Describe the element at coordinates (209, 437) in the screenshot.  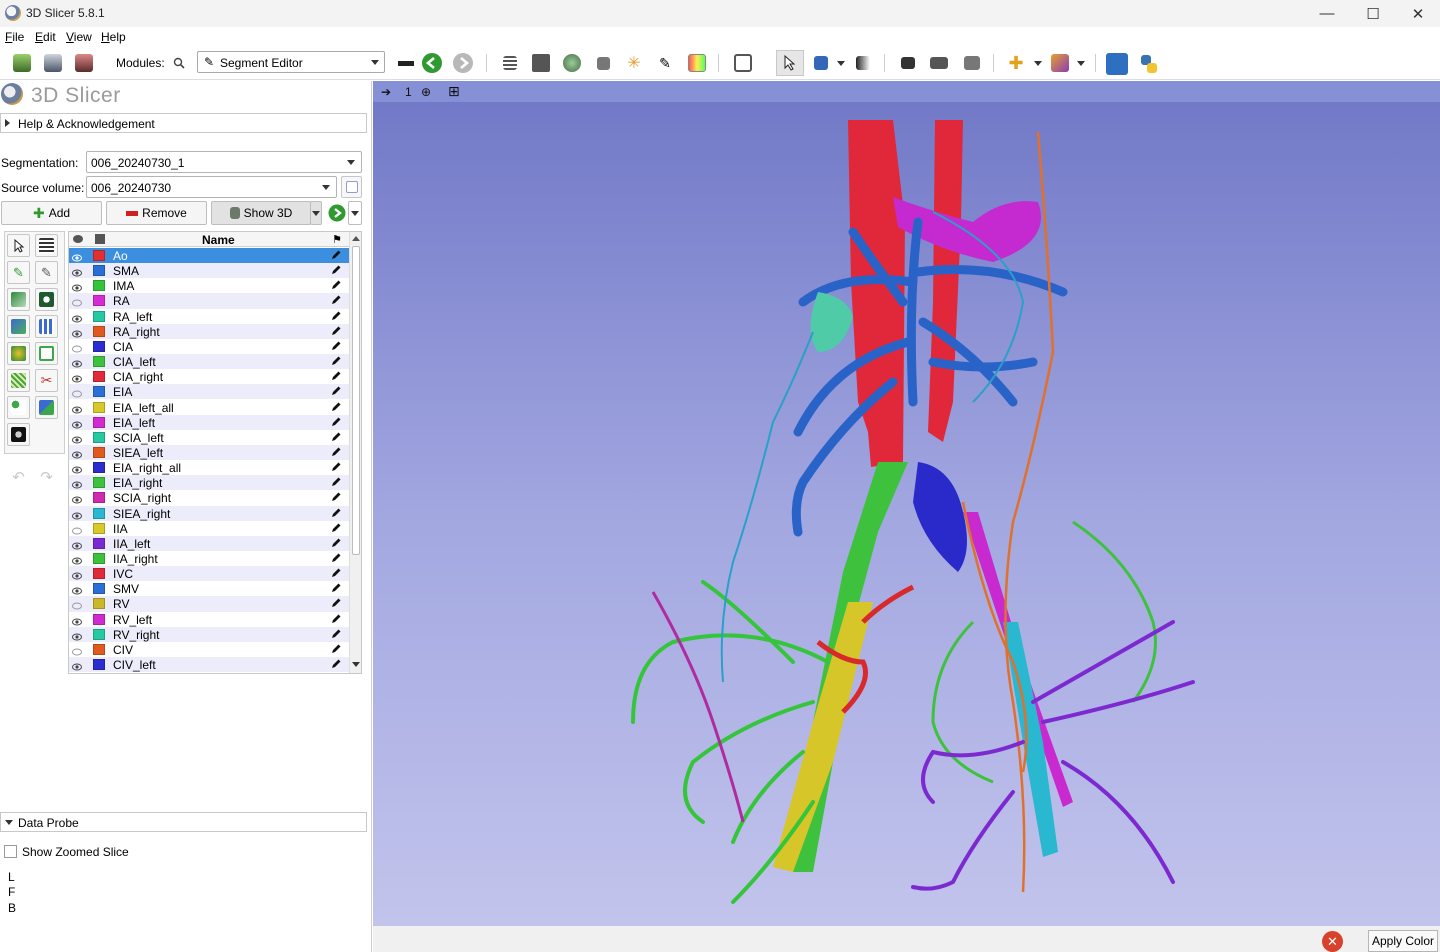
I see `segment-row: SCIA_left` at that location.